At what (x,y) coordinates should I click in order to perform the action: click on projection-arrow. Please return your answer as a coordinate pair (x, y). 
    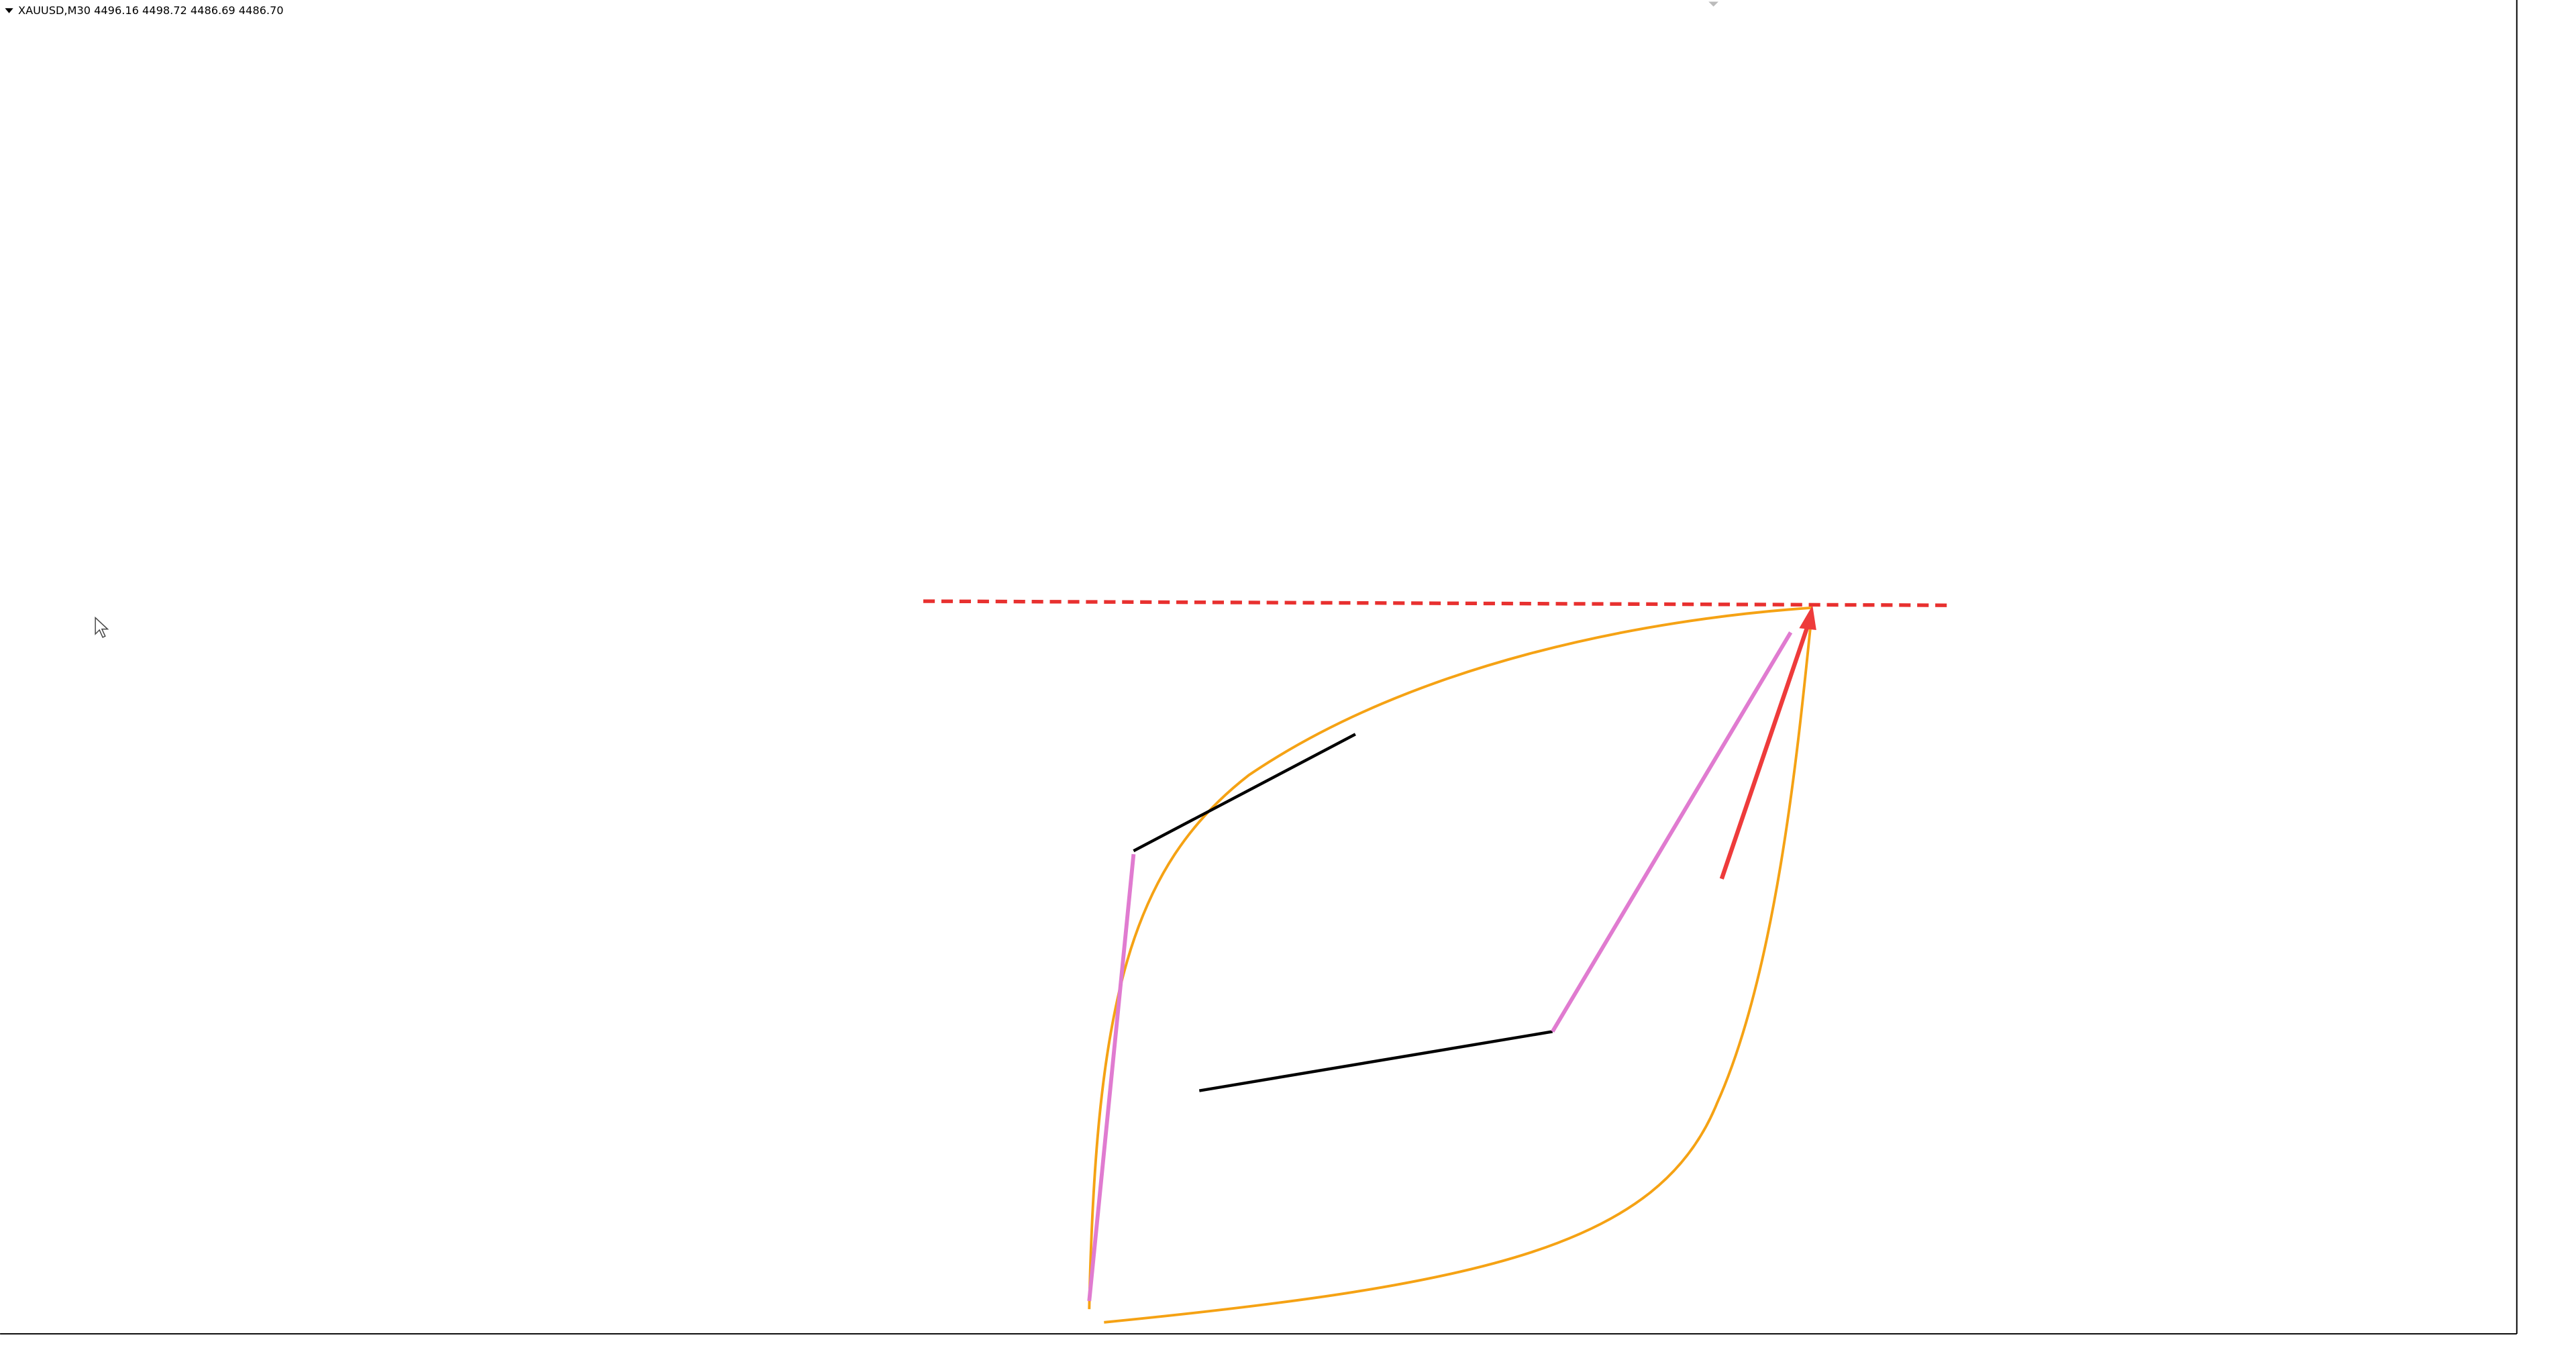
    Looking at the image, I should click on (1764, 754).